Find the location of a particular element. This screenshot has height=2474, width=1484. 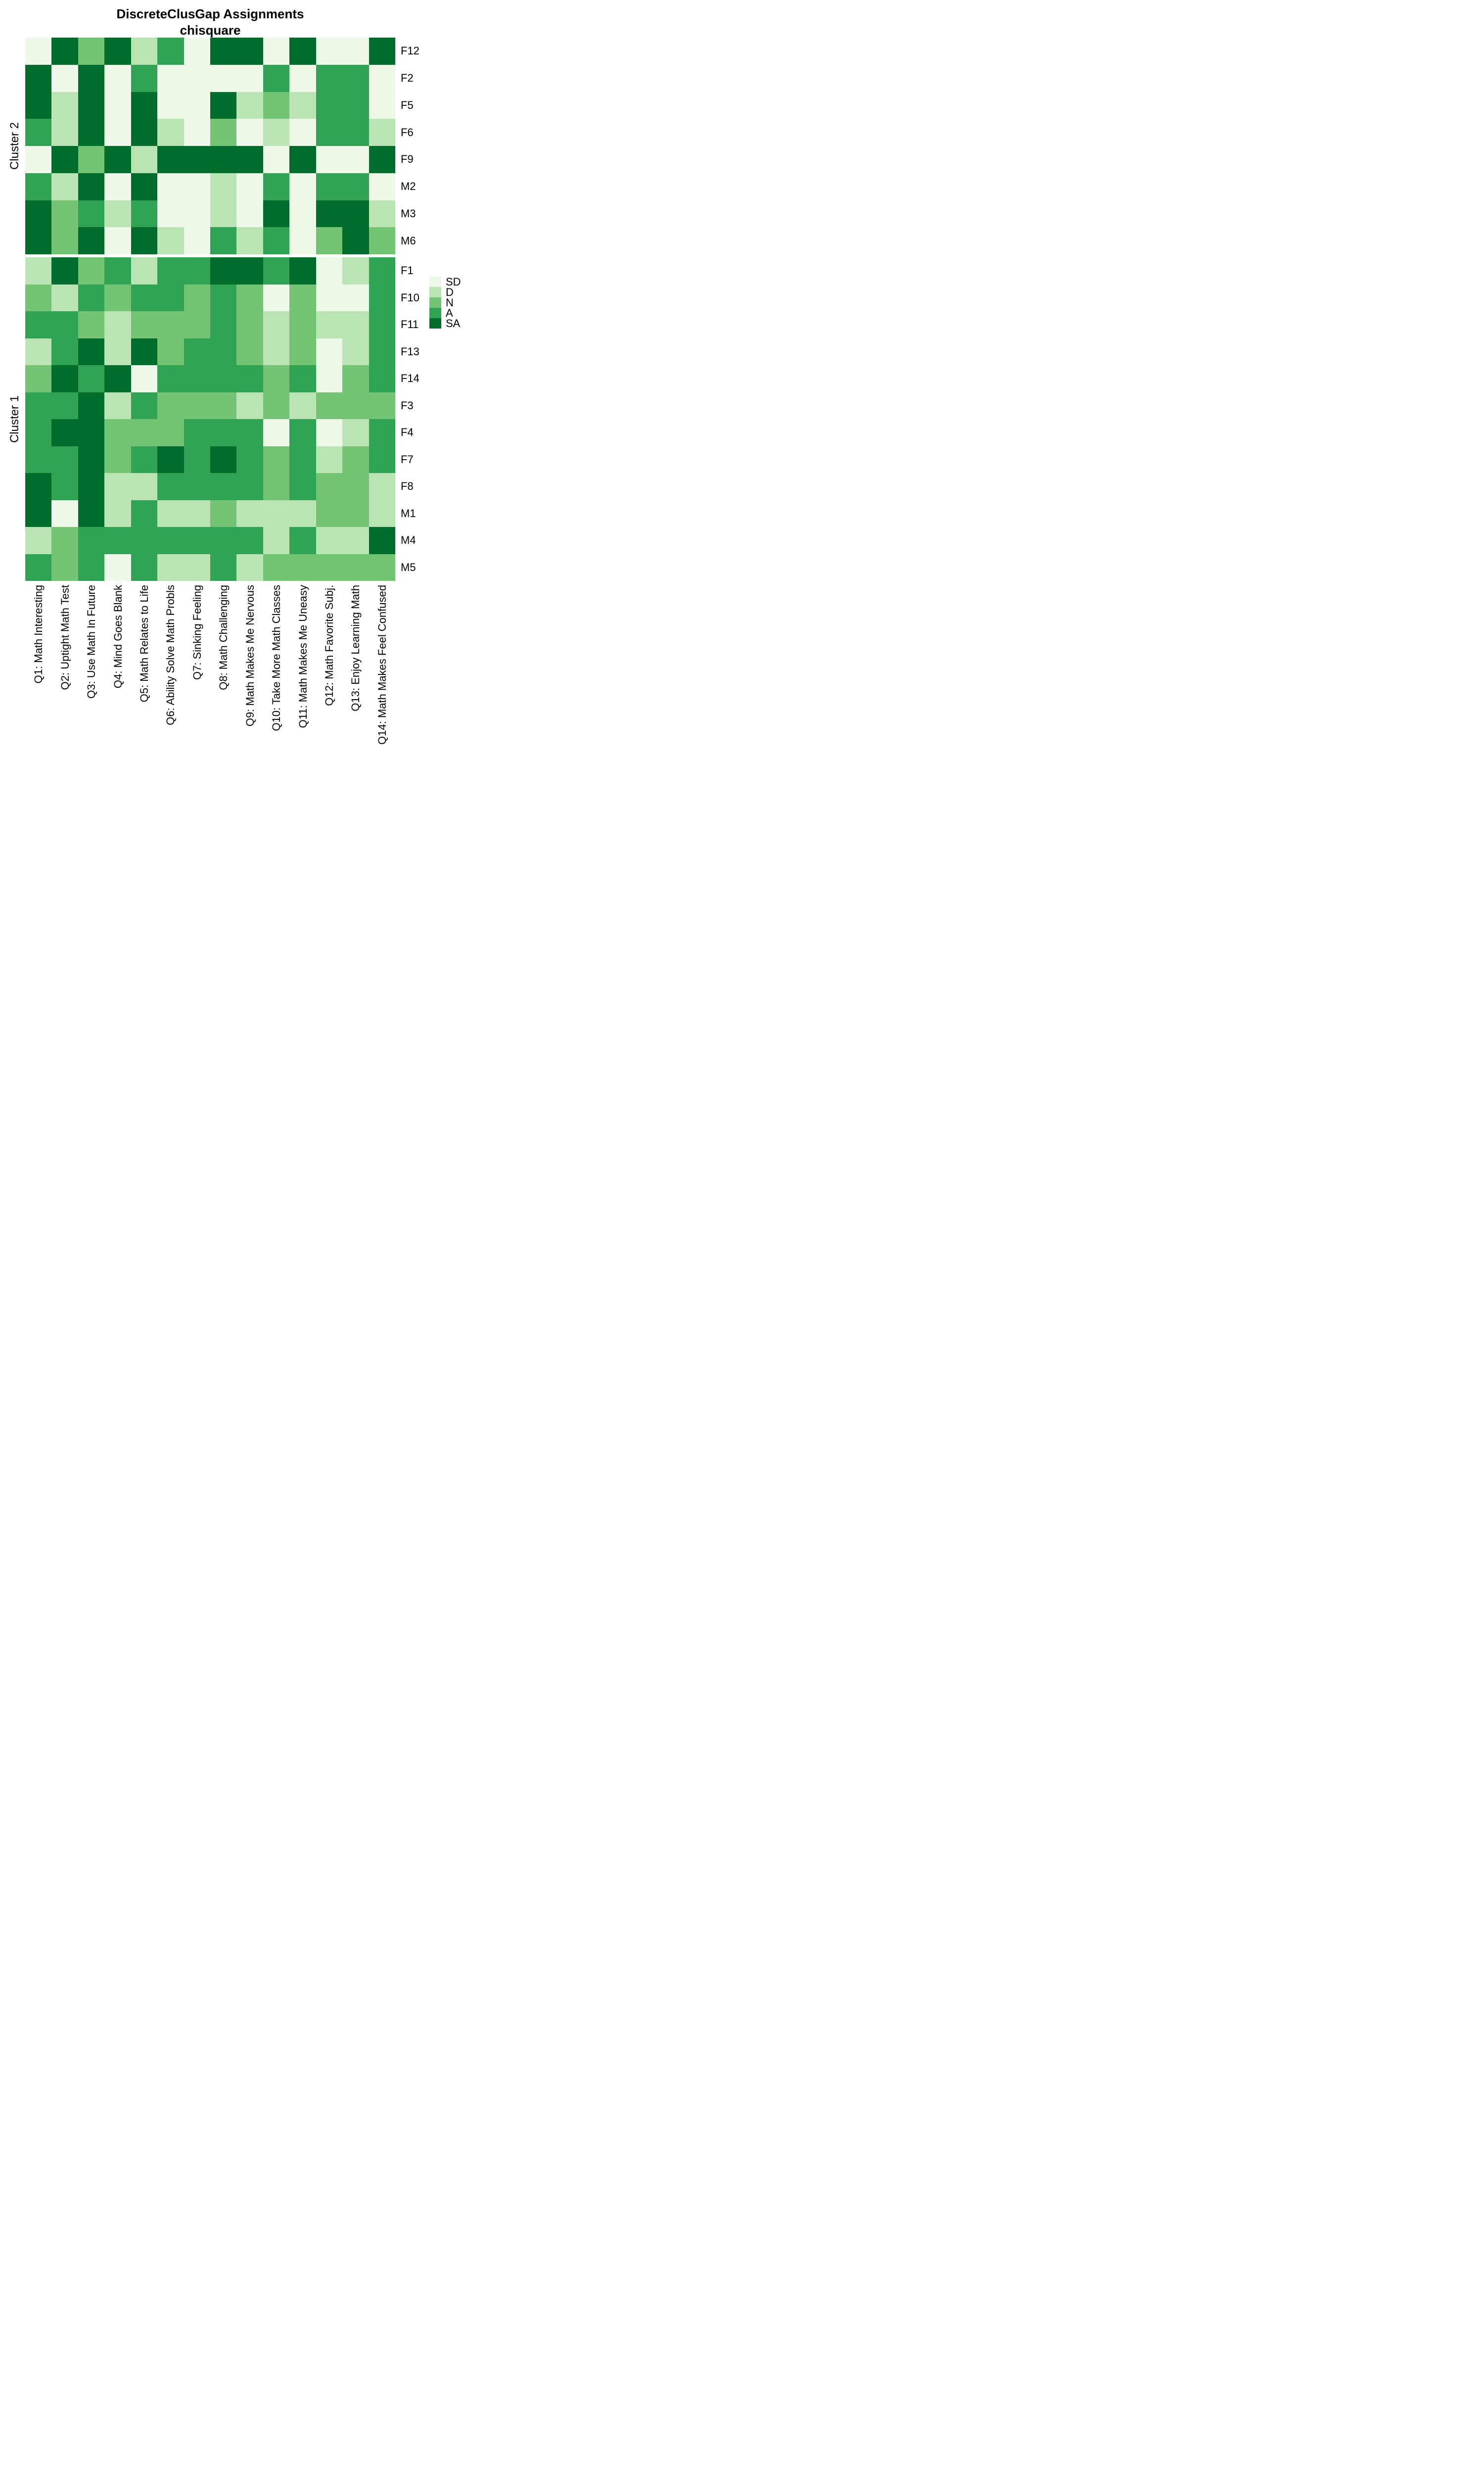

heatmap-panel-cluster1 is located at coordinates (210, 419).